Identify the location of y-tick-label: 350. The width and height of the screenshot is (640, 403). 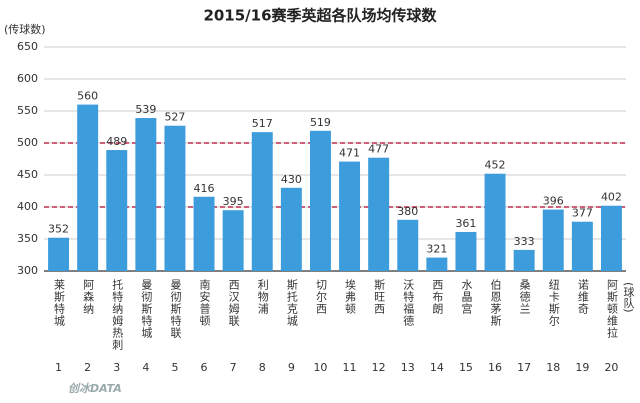
(27, 238).